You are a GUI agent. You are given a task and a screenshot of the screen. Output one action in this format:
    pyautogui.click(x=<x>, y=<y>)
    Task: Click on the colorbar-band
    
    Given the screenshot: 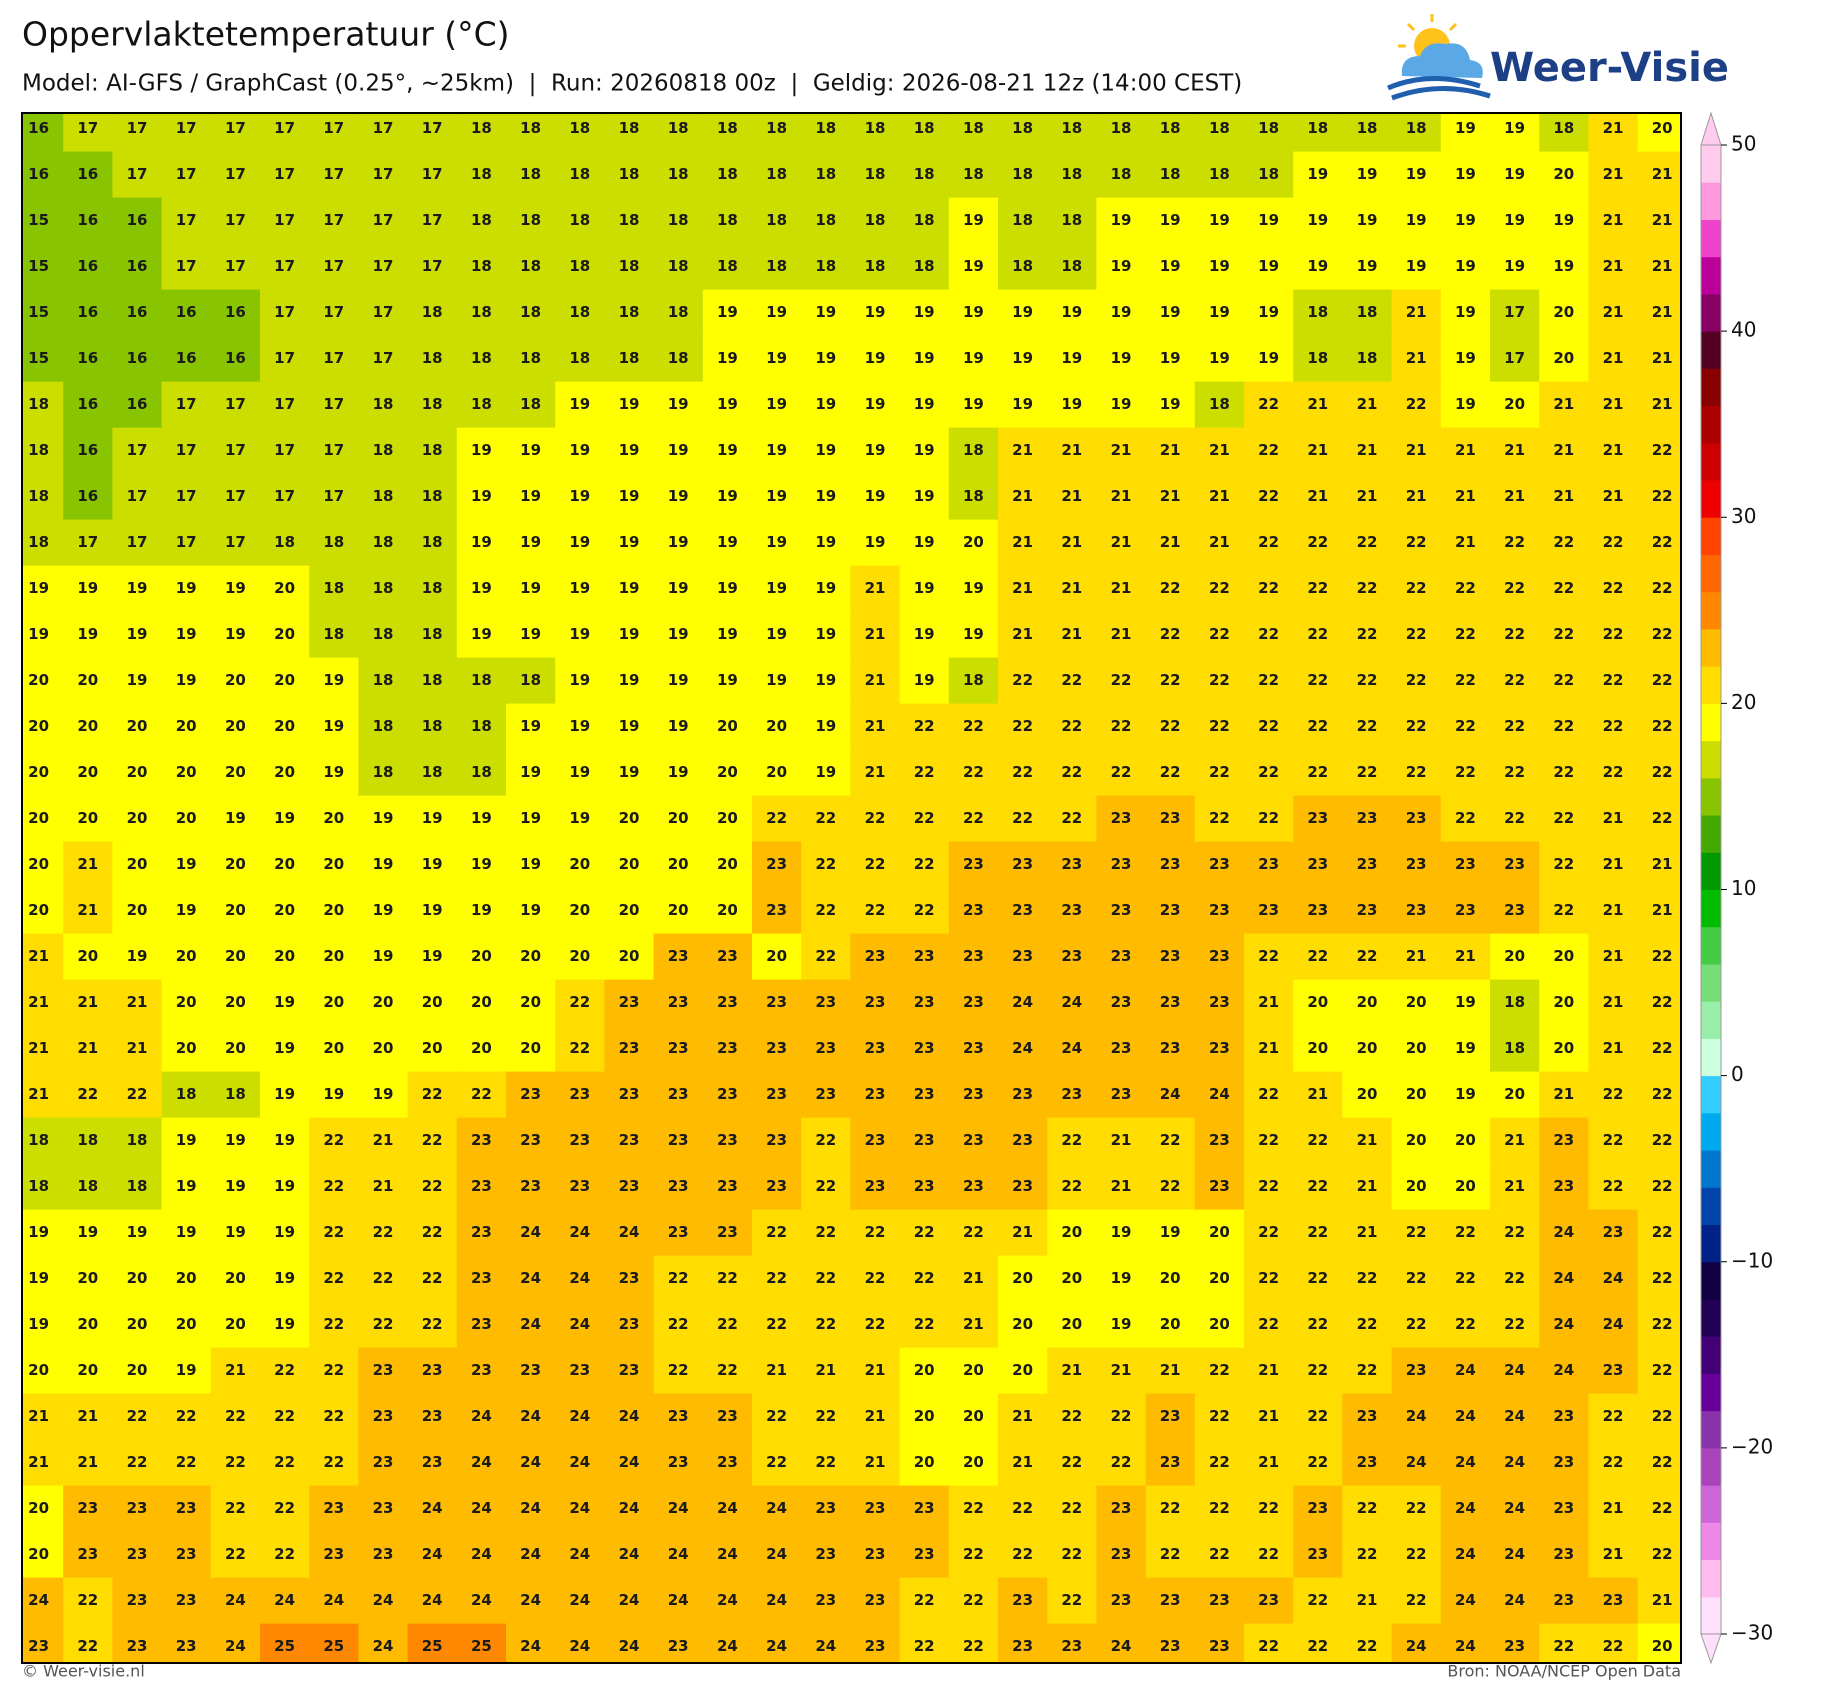 What is the action you would take?
    pyautogui.click(x=1711, y=424)
    